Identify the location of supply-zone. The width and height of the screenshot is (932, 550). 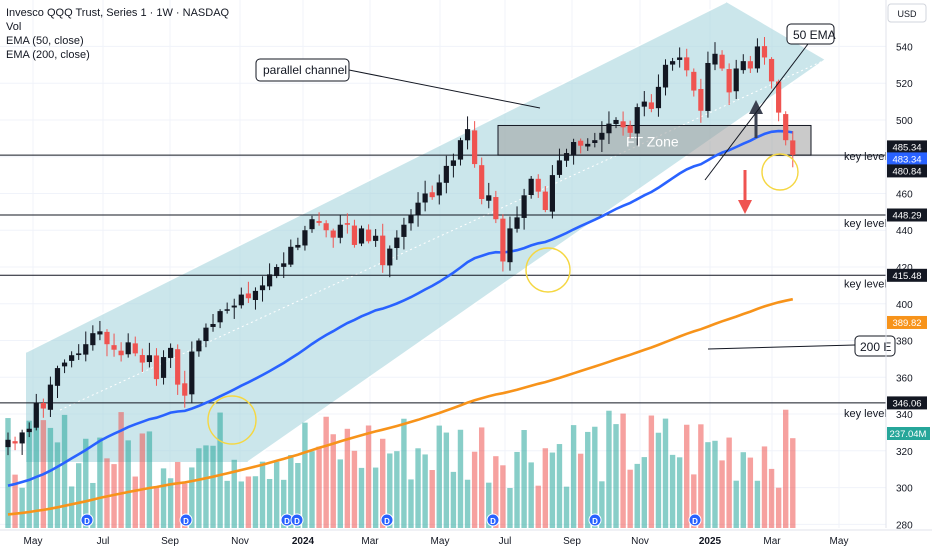
(654, 140).